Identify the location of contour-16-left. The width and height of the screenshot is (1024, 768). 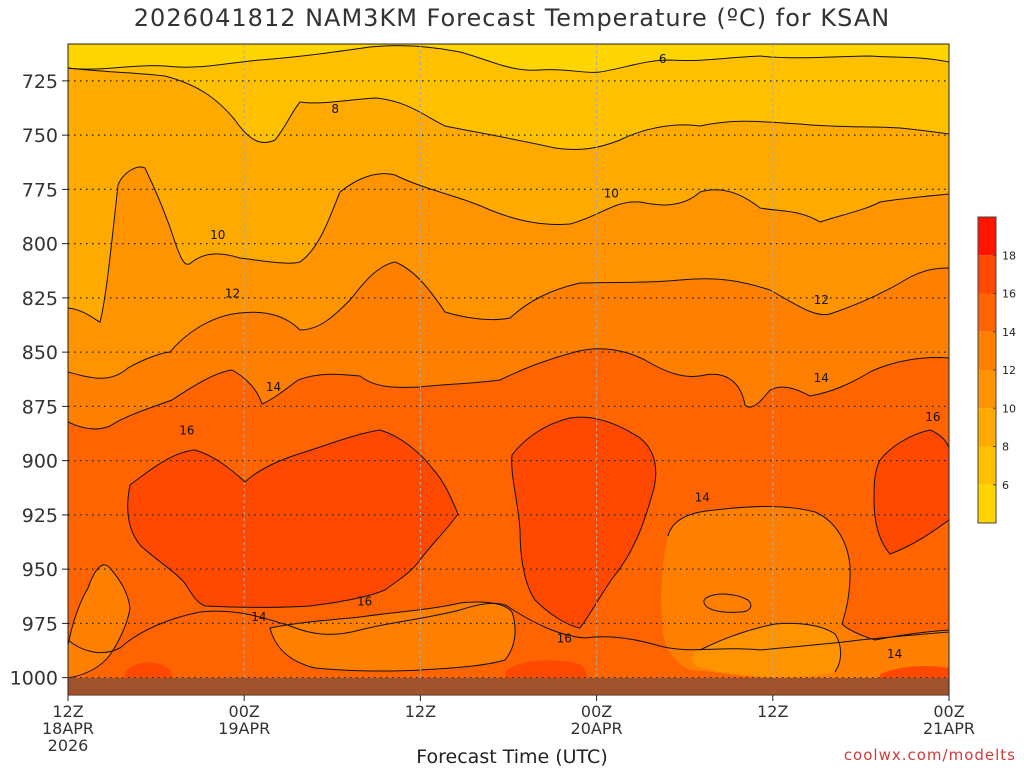
(293, 518).